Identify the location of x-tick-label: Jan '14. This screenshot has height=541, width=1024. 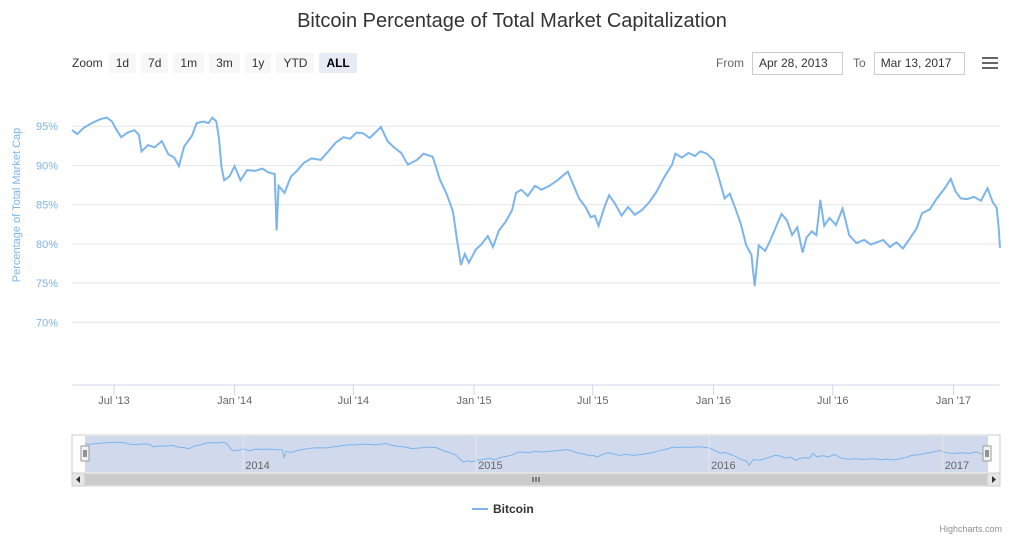
(234, 401).